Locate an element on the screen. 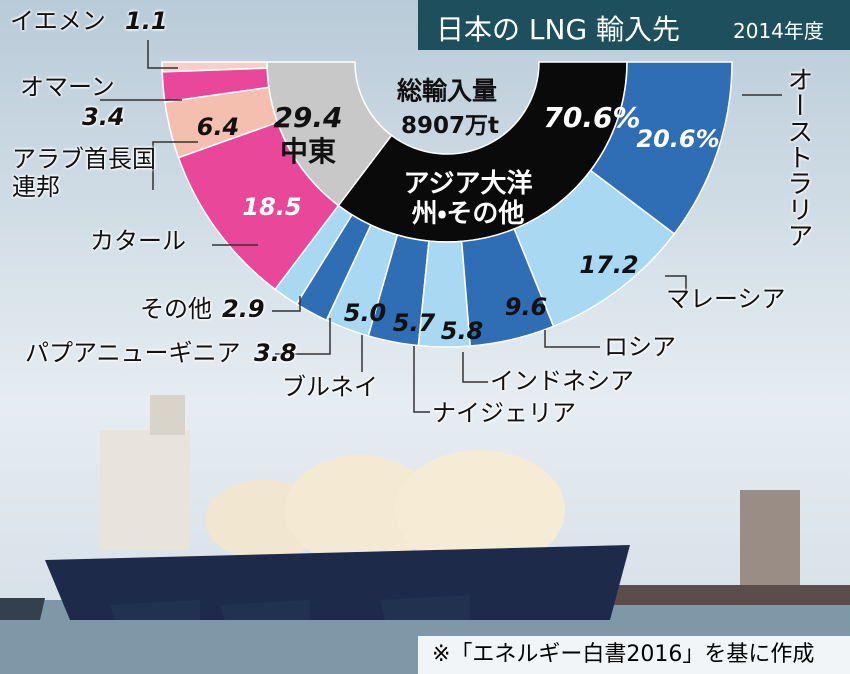  donut-slice is located at coordinates (661, 148).